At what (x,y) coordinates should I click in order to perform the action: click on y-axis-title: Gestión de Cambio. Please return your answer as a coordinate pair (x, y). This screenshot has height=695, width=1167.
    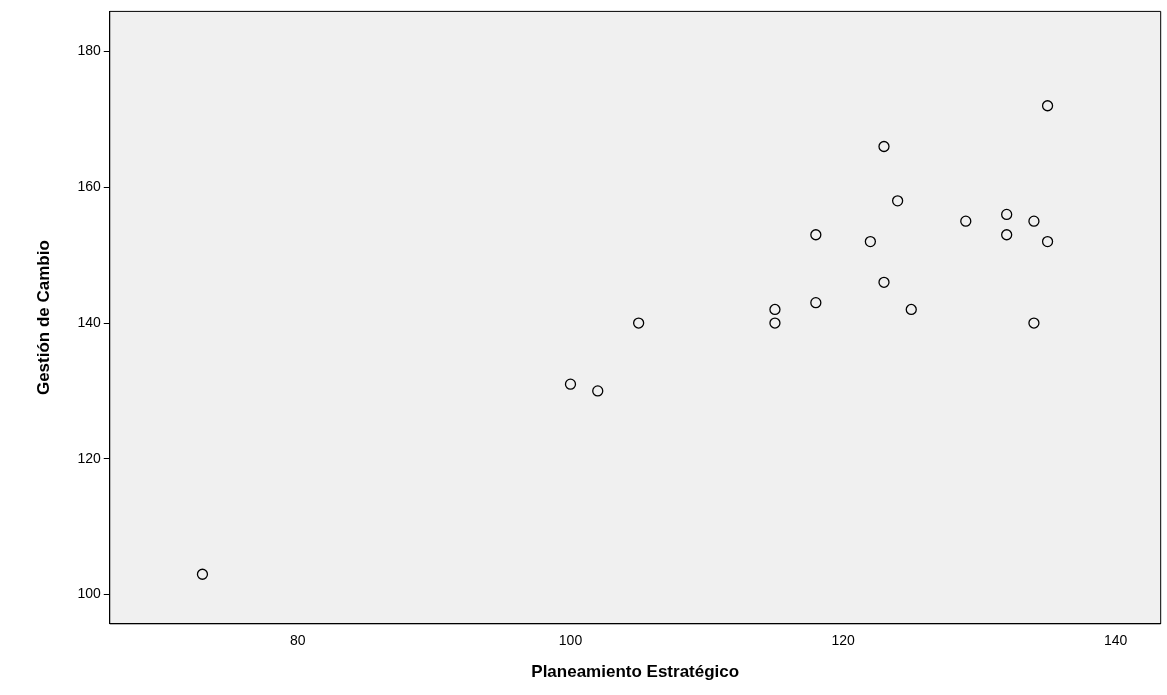
    Looking at the image, I should click on (43, 318).